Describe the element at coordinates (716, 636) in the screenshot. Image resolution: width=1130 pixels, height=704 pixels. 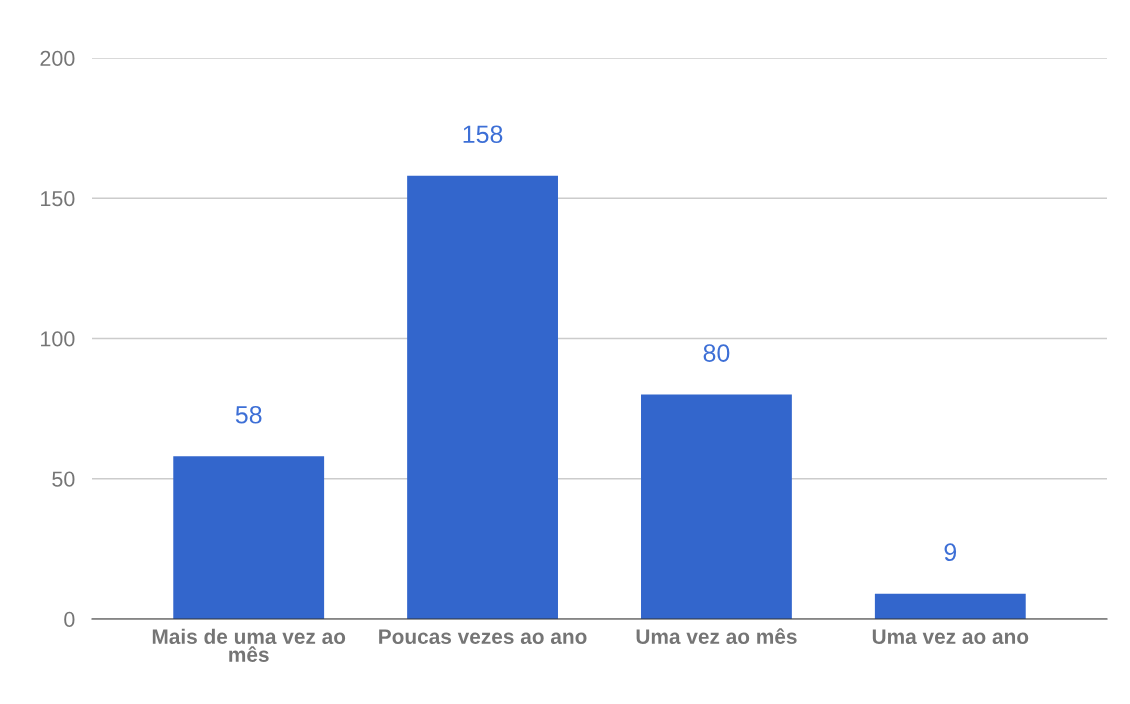
I see `x-tick-label: Uma vez ao mês` at that location.